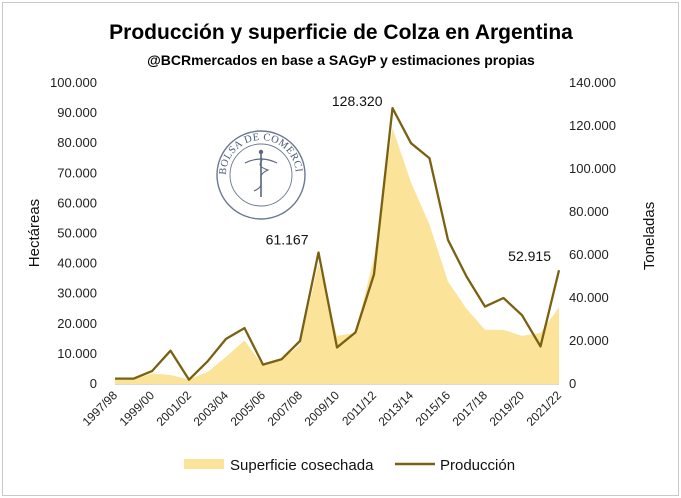  What do you see at coordinates (211, 408) in the screenshot?
I see `x-tick-label: 2003/04` at bounding box center [211, 408].